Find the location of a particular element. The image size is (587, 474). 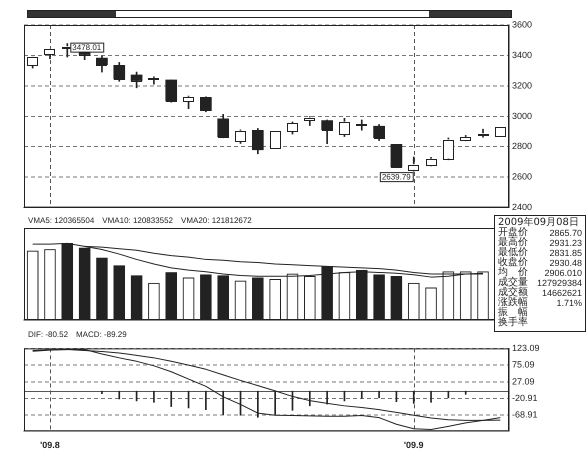

y-tick-label: 3600 is located at coordinates (522, 24).